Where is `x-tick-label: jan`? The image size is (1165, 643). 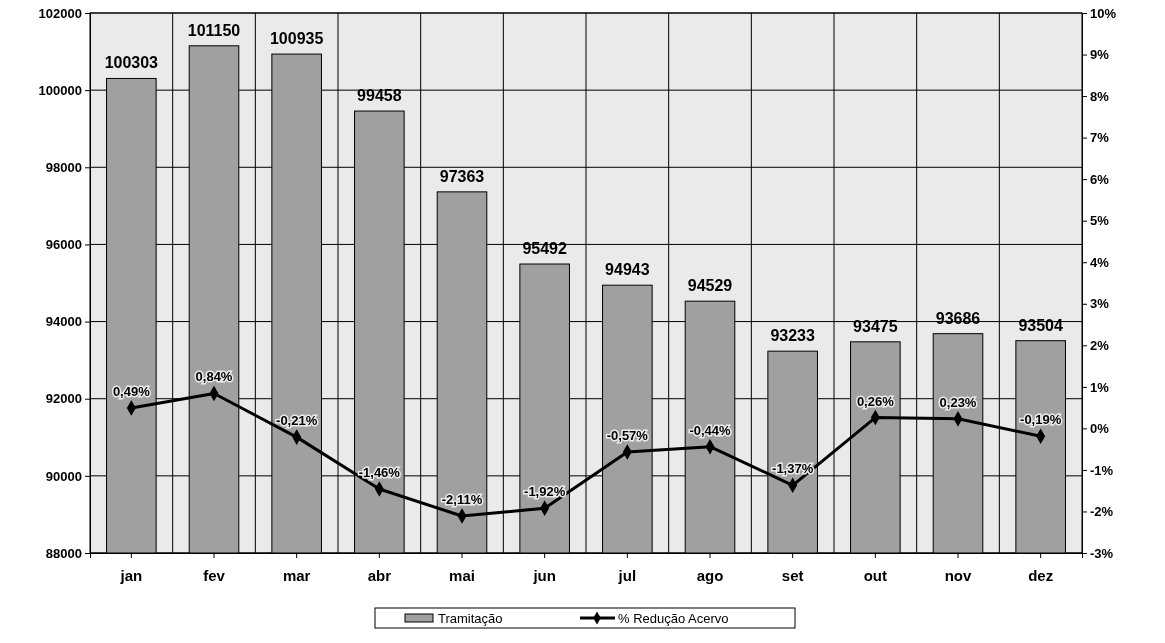 x-tick-label: jan is located at coordinates (131, 575).